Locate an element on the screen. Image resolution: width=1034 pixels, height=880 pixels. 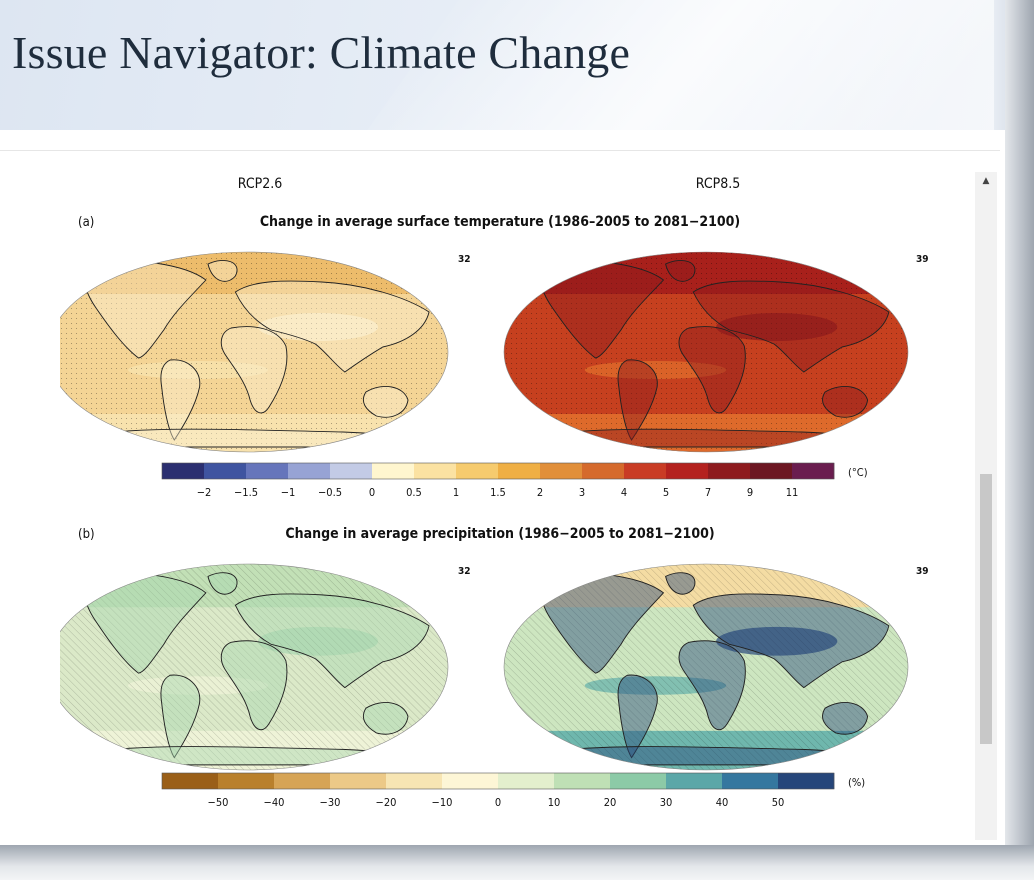
map-precipitation-rcp26-model-count: 32 is located at coordinates (464, 571).